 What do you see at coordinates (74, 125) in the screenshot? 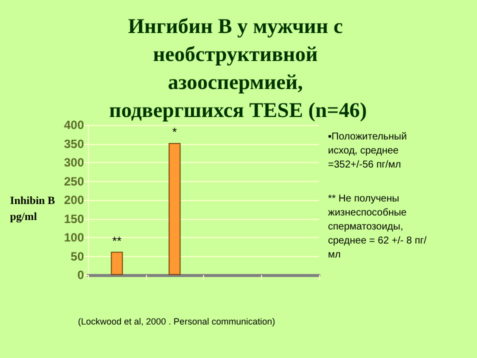
I see `y-tick-label: 400` at bounding box center [74, 125].